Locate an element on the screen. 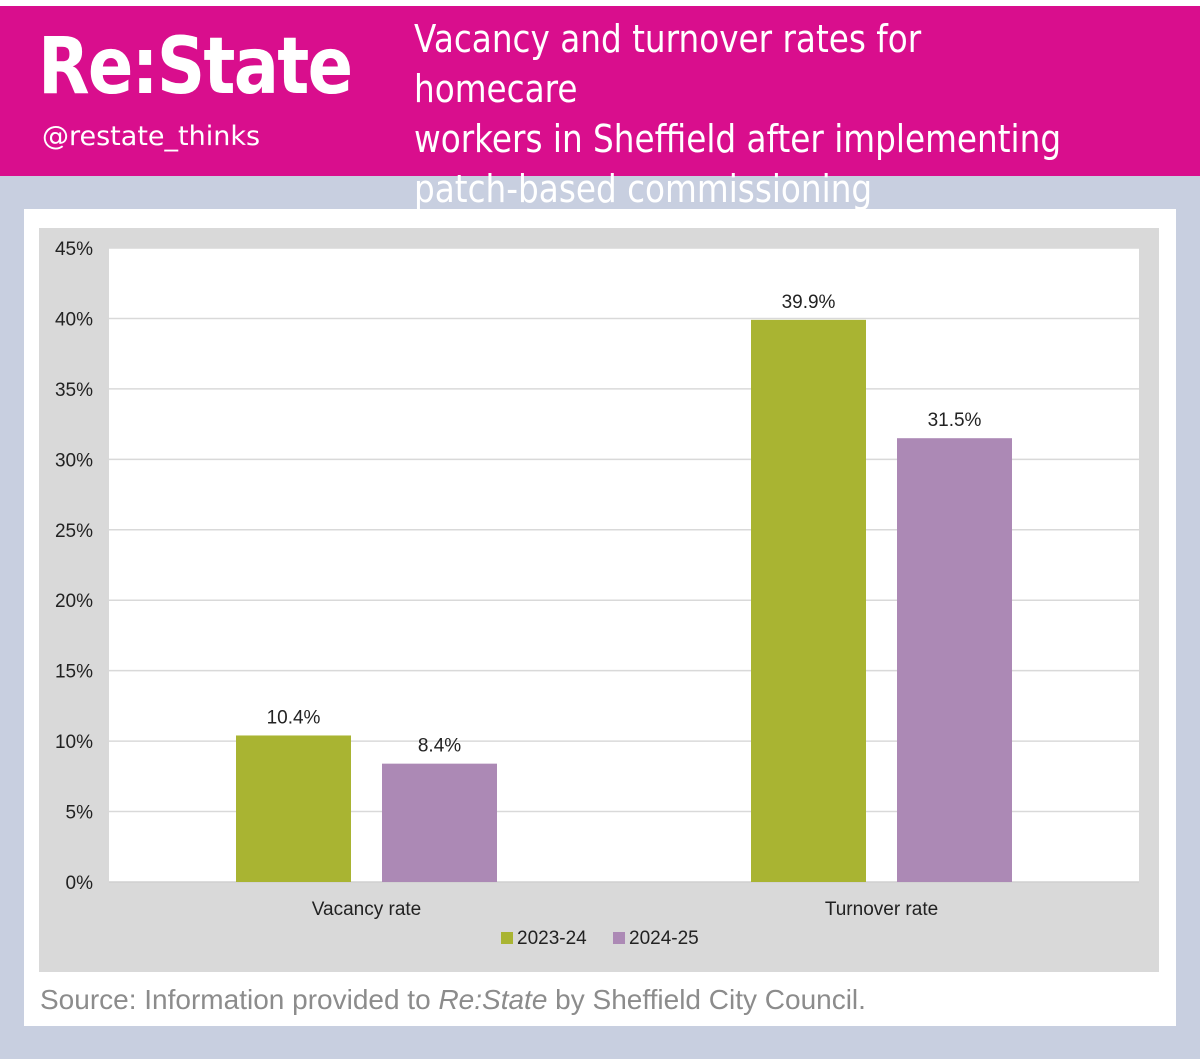 This screenshot has width=1200, height=1059. y-tick-label: 10% is located at coordinates (74, 742).